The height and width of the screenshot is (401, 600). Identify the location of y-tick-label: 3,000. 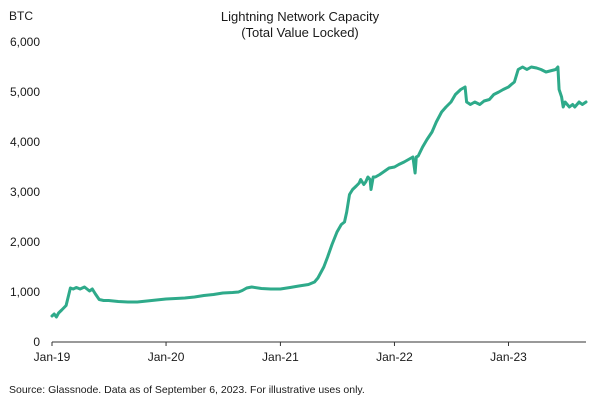
(25, 192).